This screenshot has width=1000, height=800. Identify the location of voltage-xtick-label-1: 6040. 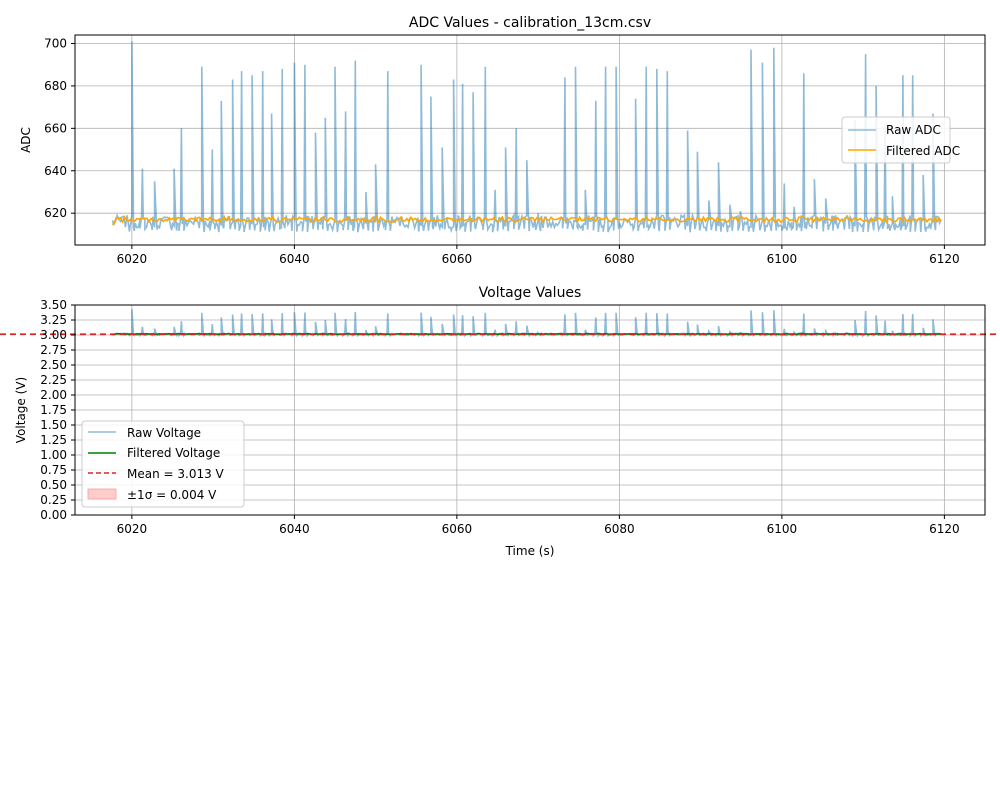
(294, 529).